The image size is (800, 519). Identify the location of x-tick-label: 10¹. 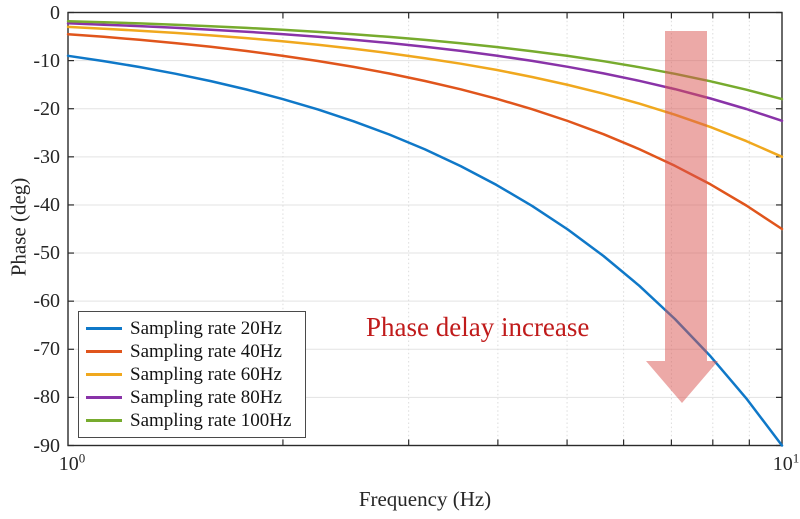
(786, 462).